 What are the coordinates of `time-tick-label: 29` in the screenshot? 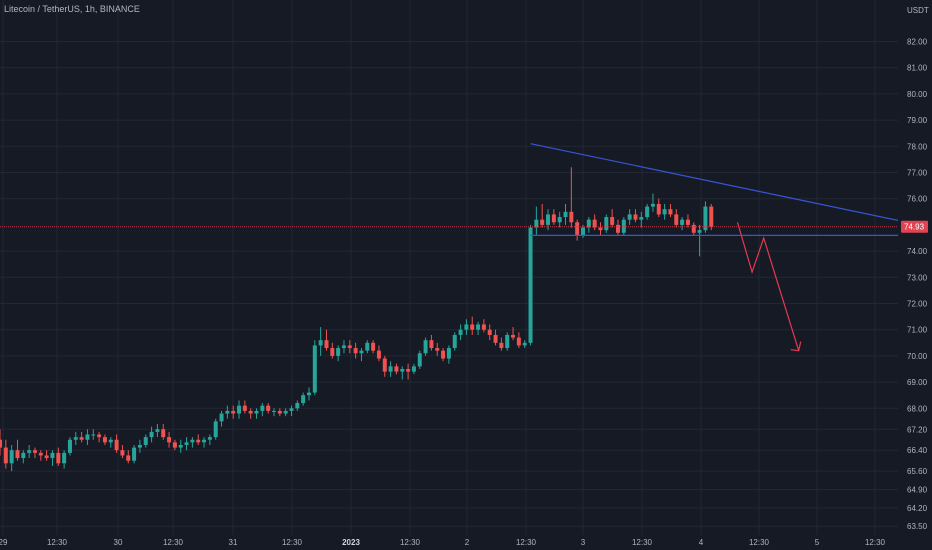 It's located at (4, 542).